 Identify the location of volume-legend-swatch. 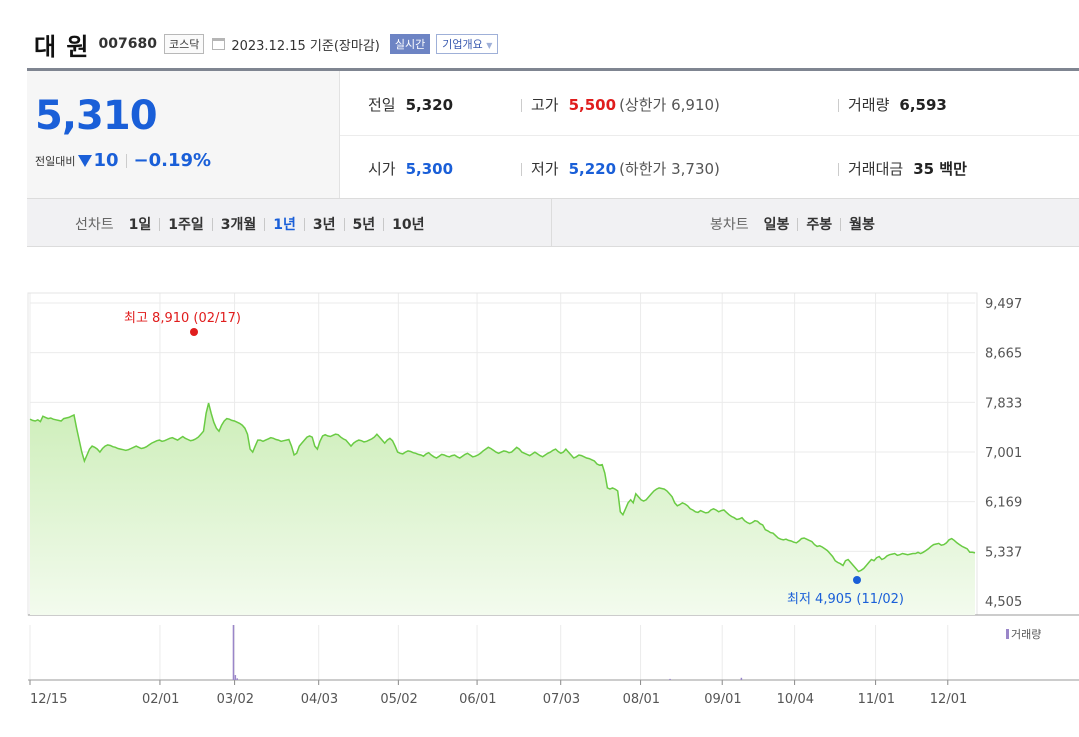
(1007, 634).